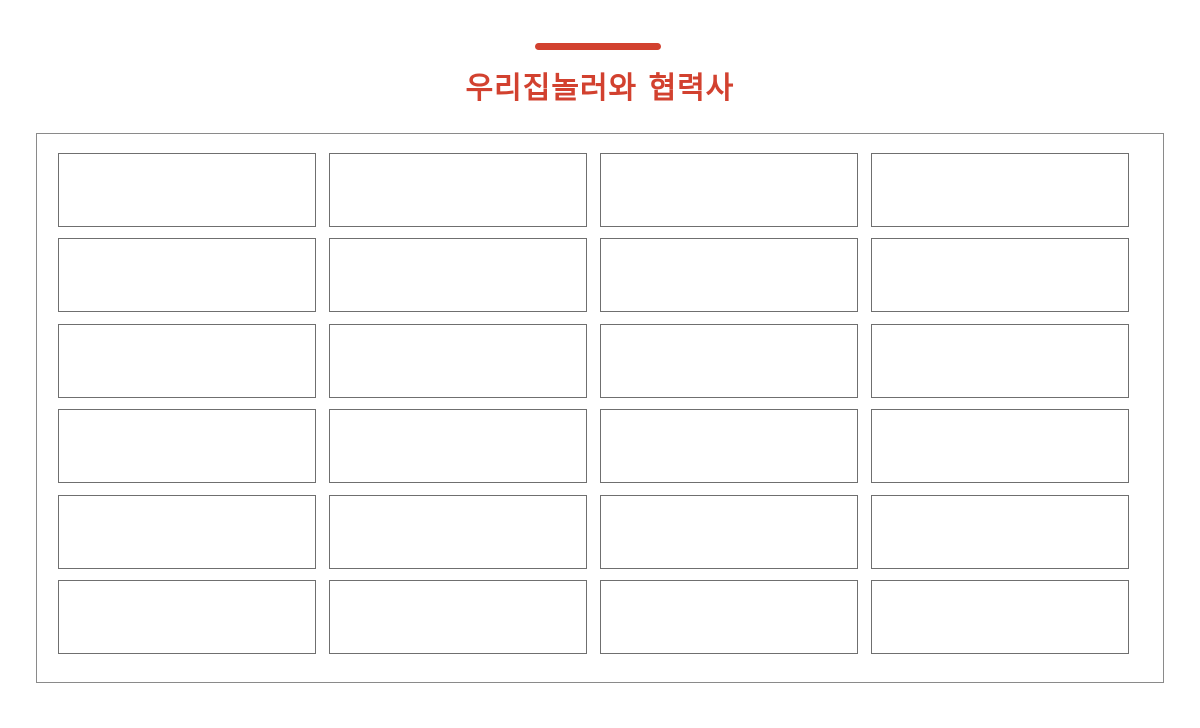  Describe the element at coordinates (600, 88) in the screenshot. I see `page-title: 우리집놀러와 협력사` at that location.